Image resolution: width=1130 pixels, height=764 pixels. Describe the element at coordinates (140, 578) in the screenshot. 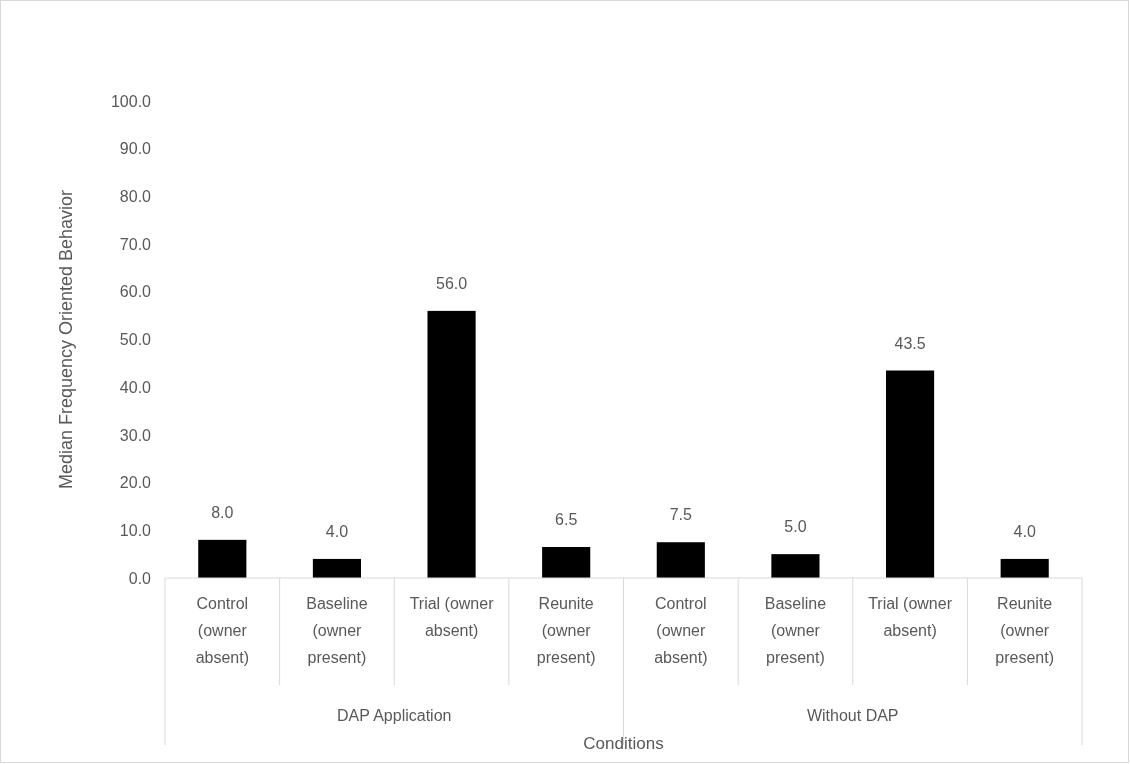

I see `y-tick-label: 0.0` at that location.